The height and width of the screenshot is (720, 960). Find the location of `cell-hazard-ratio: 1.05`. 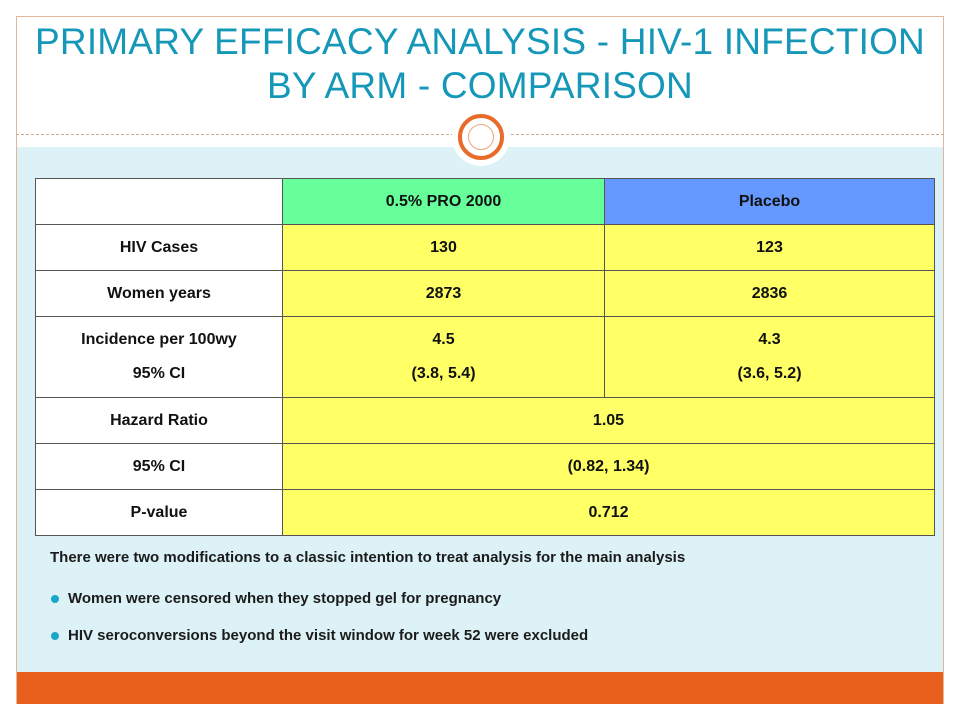

cell-hazard-ratio: 1.05 is located at coordinates (608, 420).